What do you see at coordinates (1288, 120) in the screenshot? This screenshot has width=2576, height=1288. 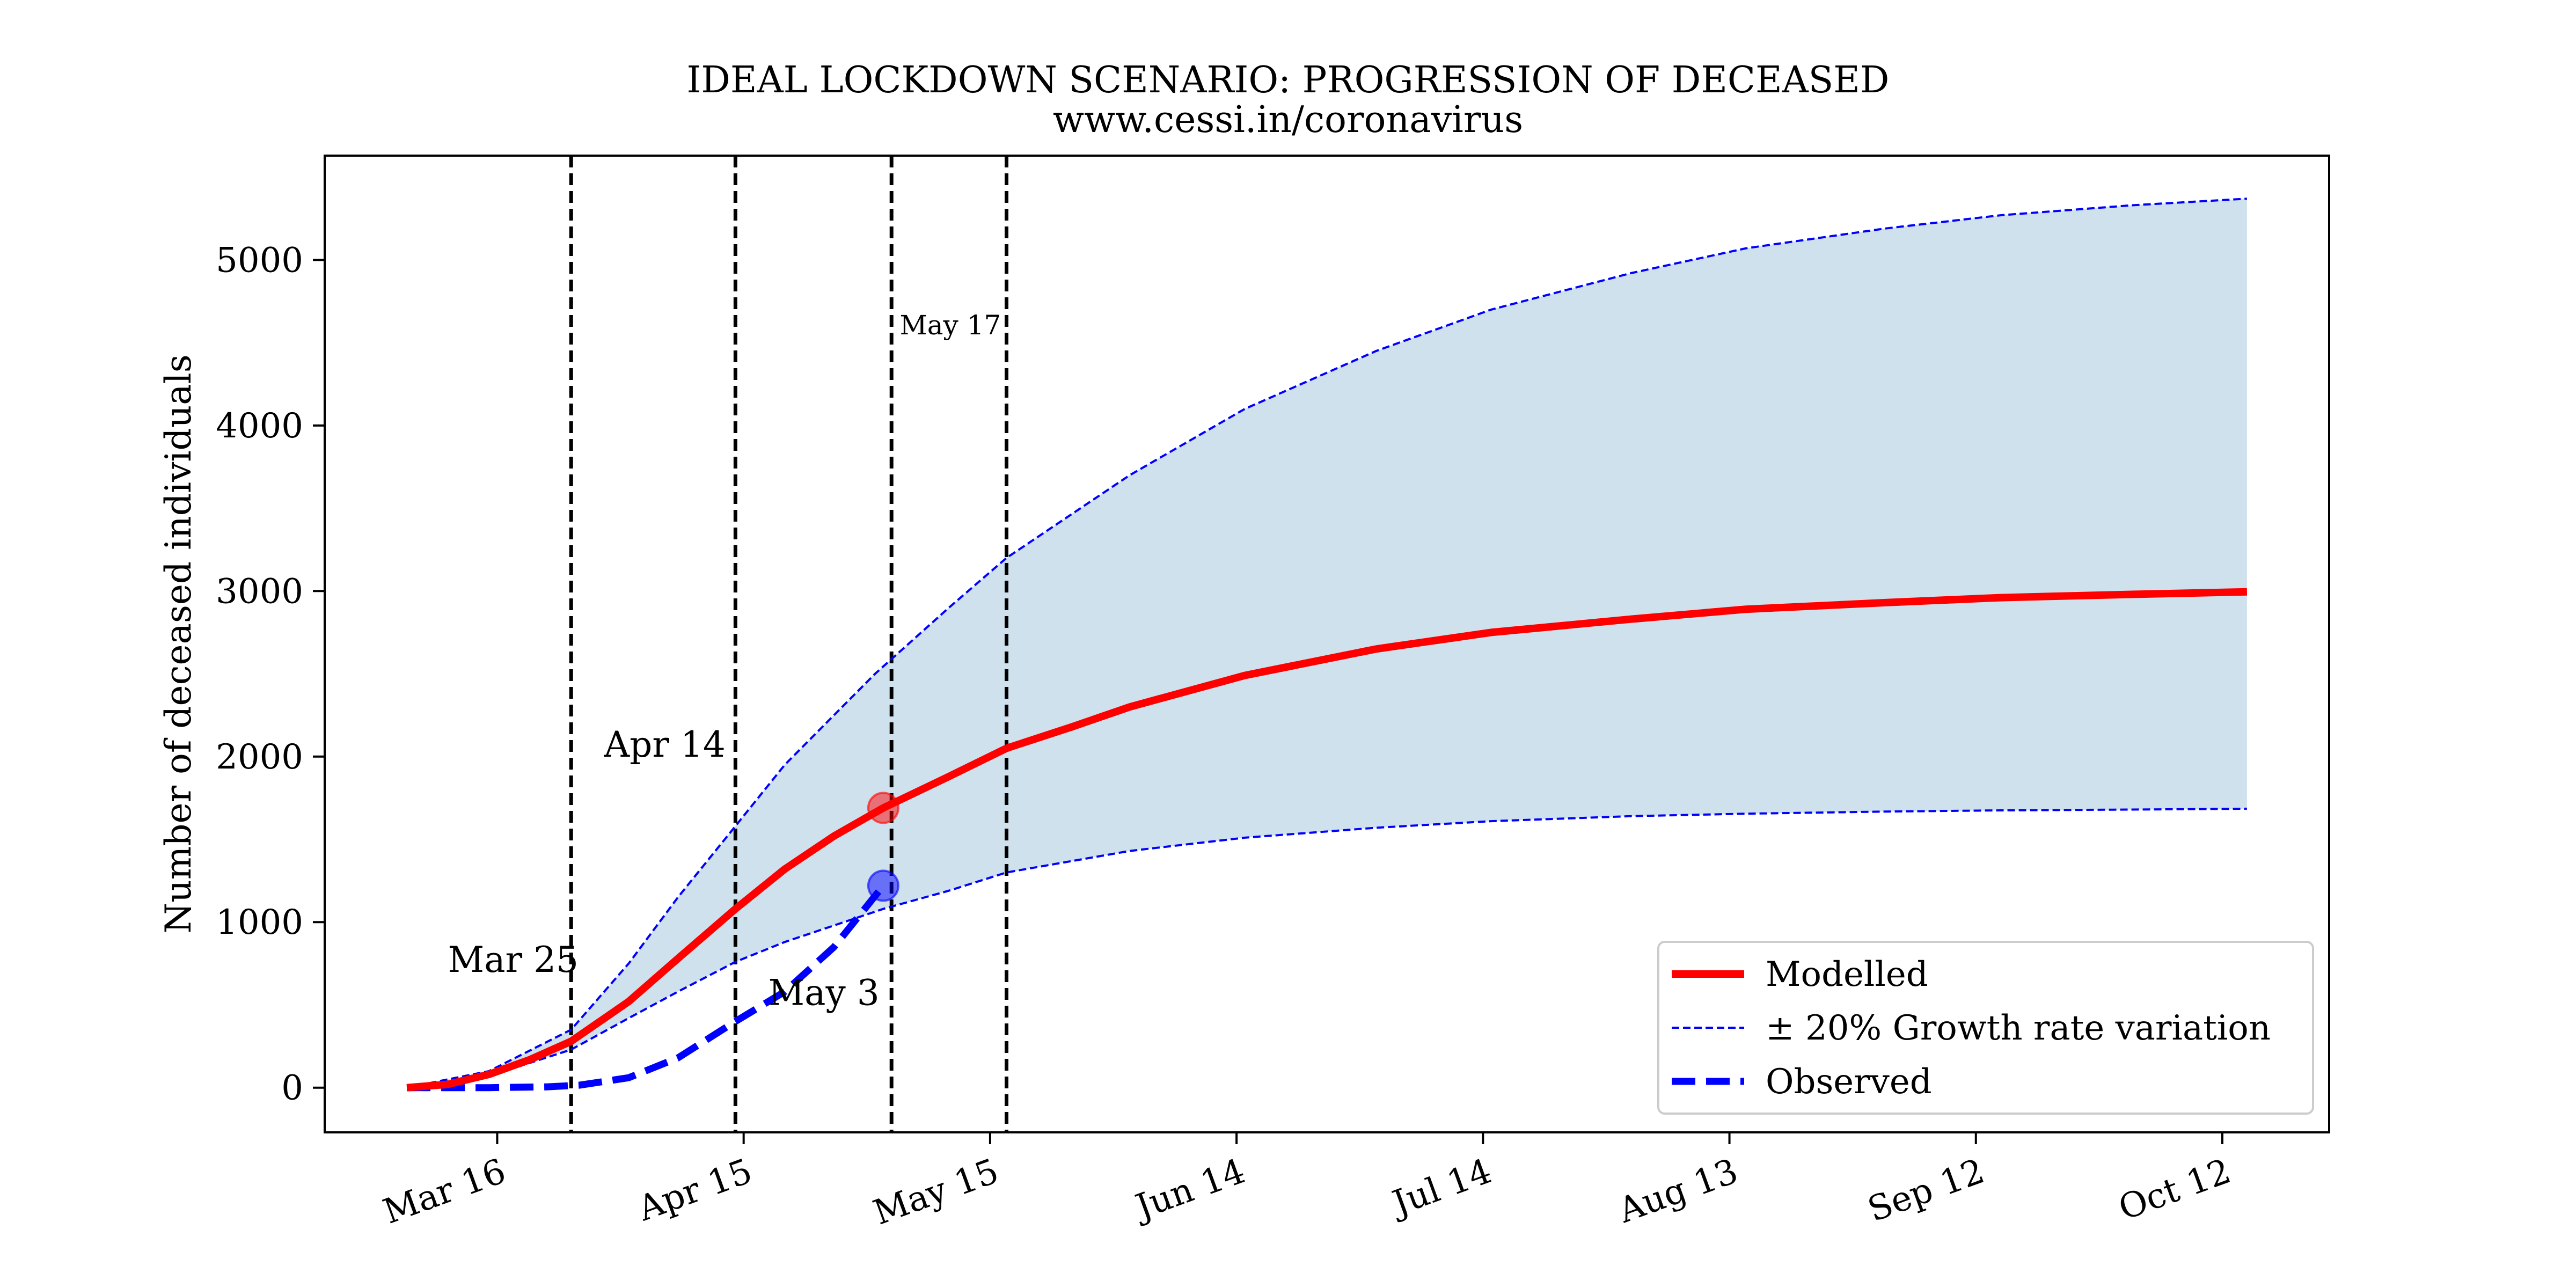 I see `chart-subtitle: www.cessi.in/coronavirus` at bounding box center [1288, 120].